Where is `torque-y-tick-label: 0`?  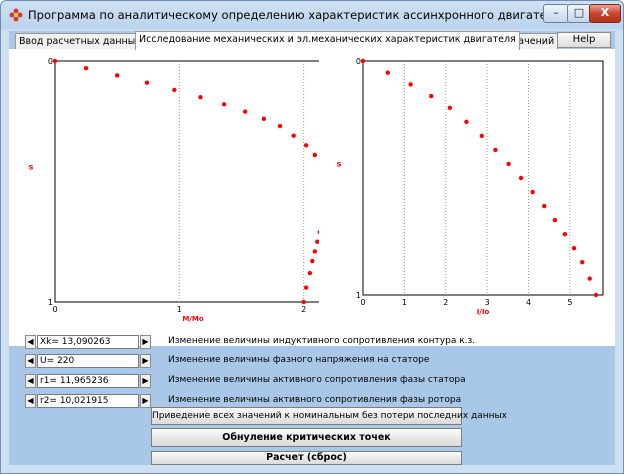 torque-y-tick-label: 0 is located at coordinates (50, 61).